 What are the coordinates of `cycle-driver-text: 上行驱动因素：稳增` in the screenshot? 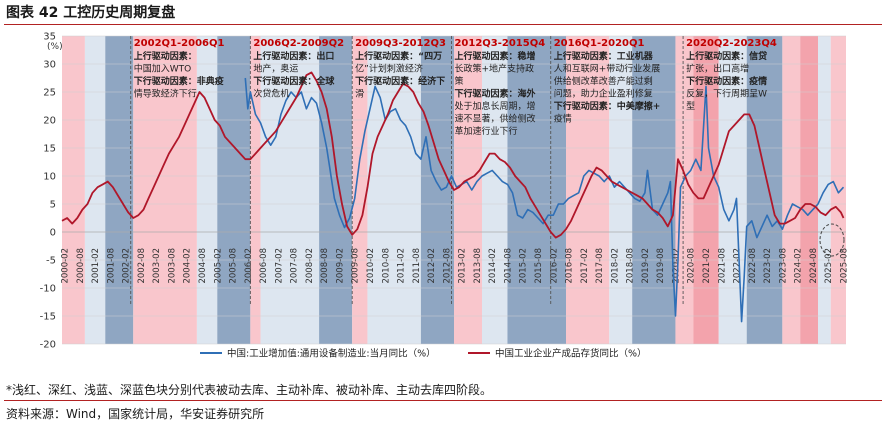 It's located at (494, 56).